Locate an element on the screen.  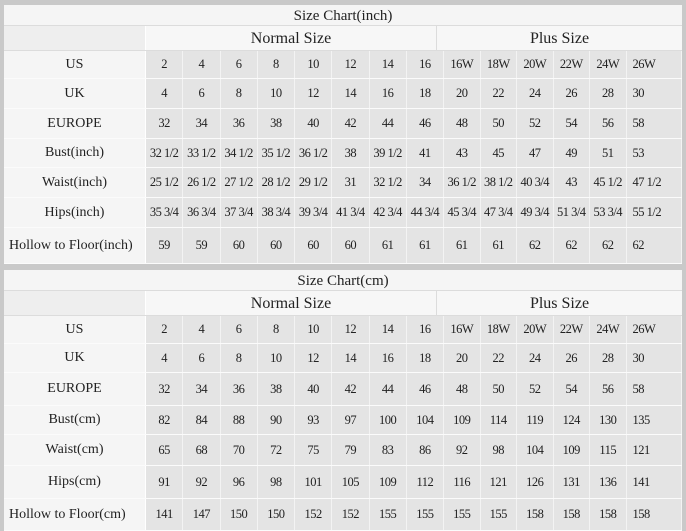
table-cell: 147 is located at coordinates (202, 514).